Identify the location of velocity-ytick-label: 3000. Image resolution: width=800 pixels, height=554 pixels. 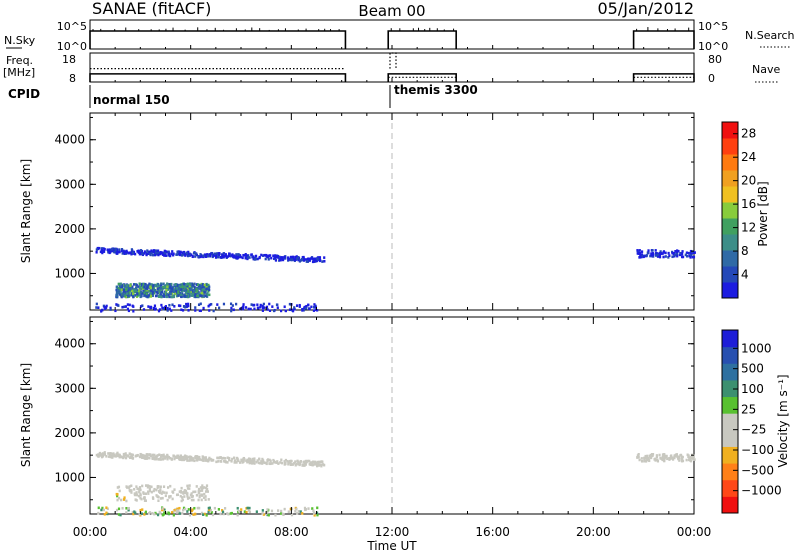
(69, 388).